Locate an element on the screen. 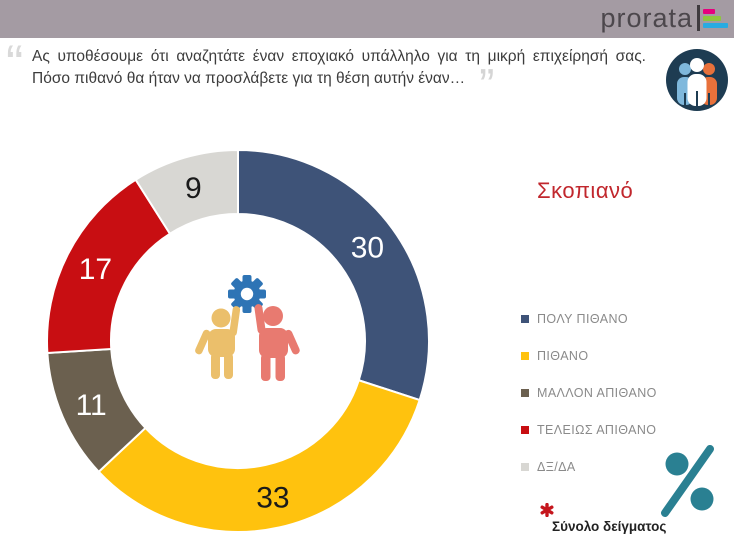 The width and height of the screenshot is (734, 551). logo-vertical-bar is located at coordinates (698, 18).